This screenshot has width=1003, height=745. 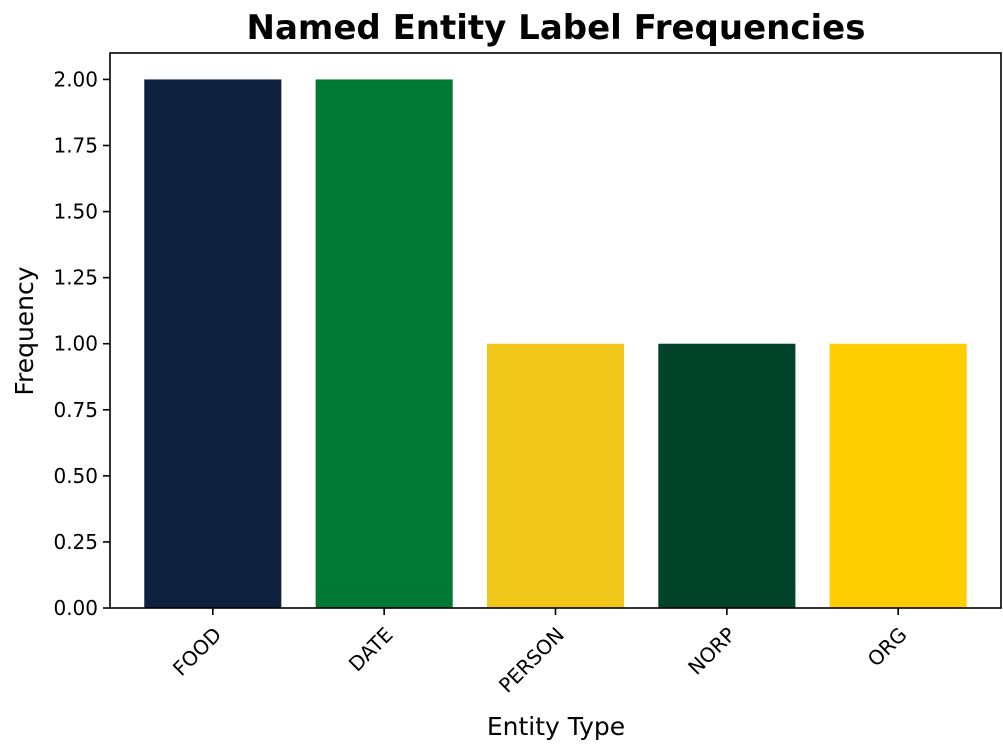 I want to click on chart-title: Named Entity Label Frequencies, so click(x=556, y=28).